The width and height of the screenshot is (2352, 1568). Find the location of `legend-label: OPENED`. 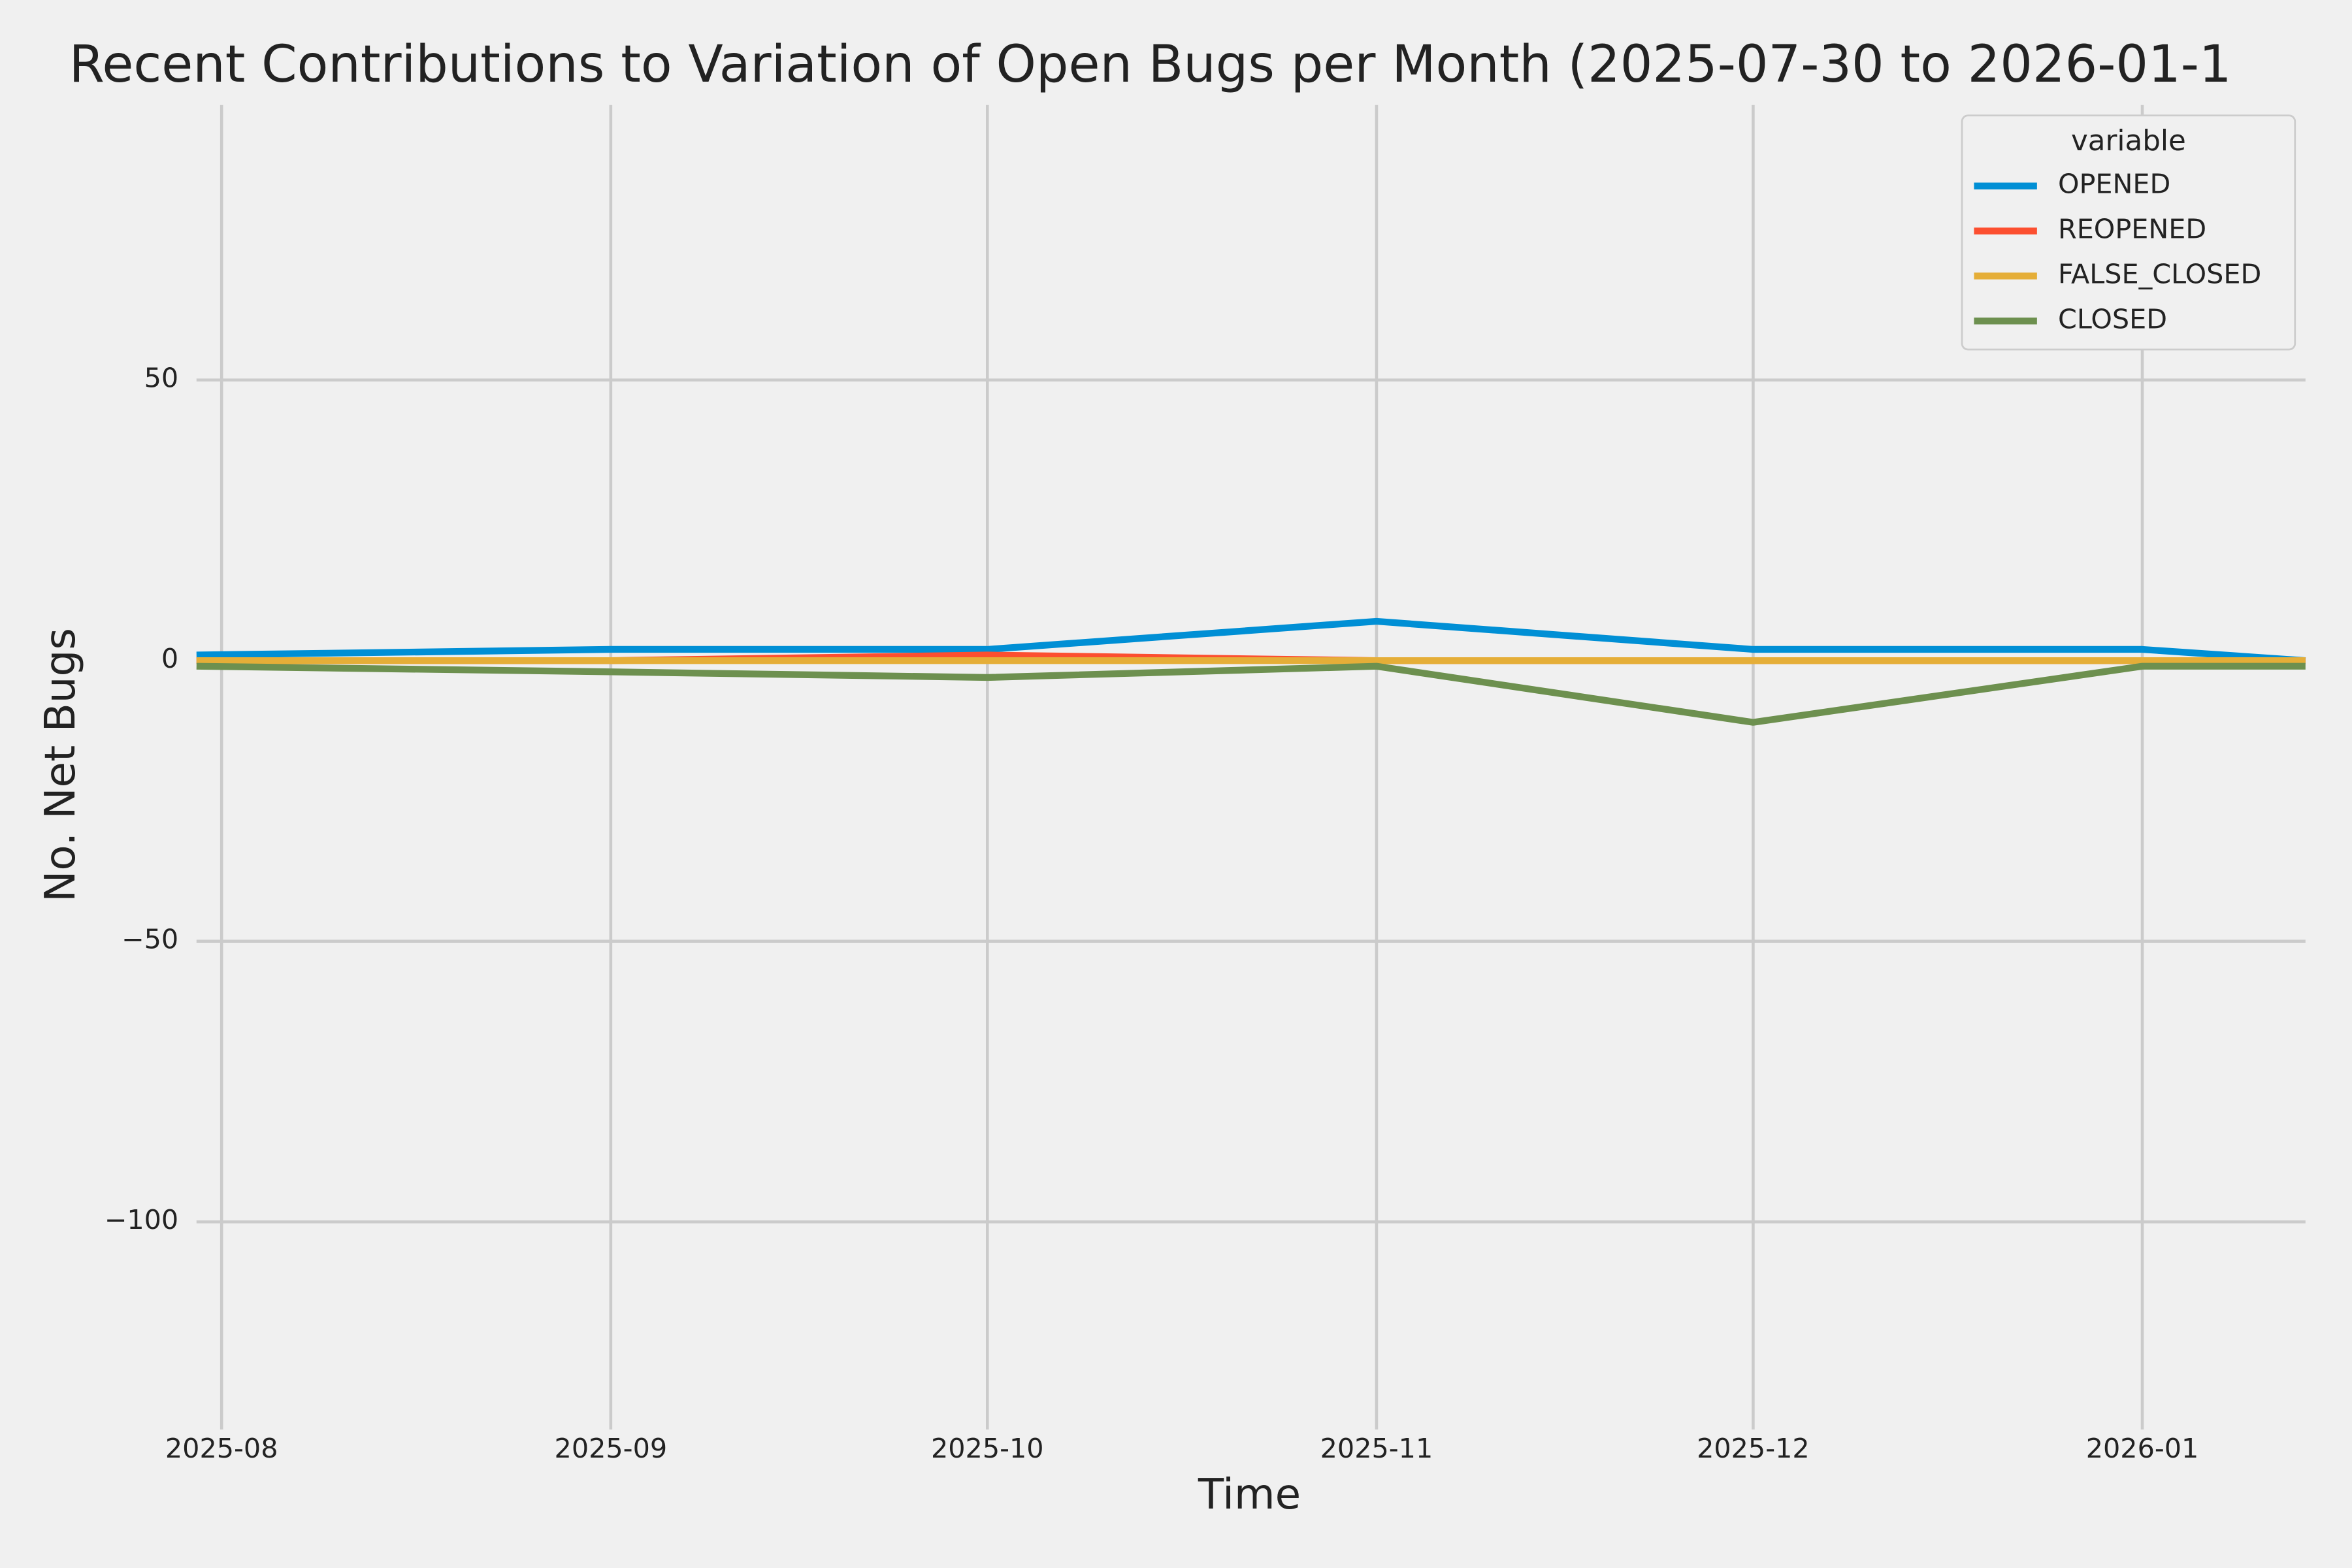

legend-label: OPENED is located at coordinates (2114, 184).